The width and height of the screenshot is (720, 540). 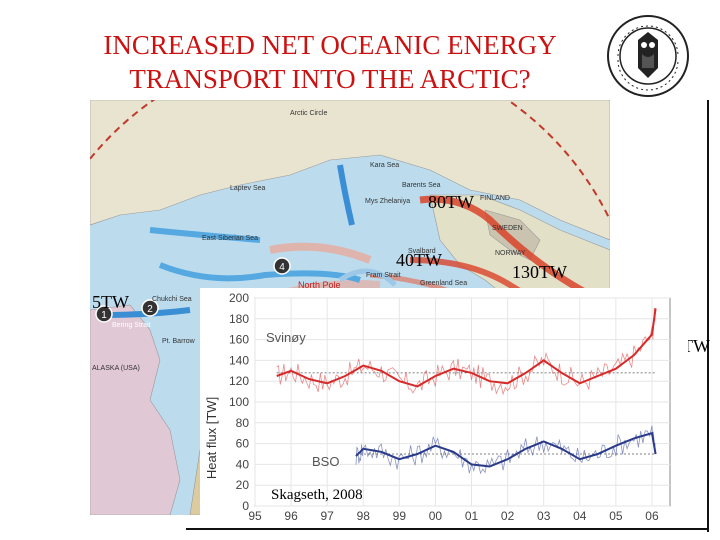 I want to click on map-label-arctic-circle: Arctic Circle, so click(x=309, y=113).